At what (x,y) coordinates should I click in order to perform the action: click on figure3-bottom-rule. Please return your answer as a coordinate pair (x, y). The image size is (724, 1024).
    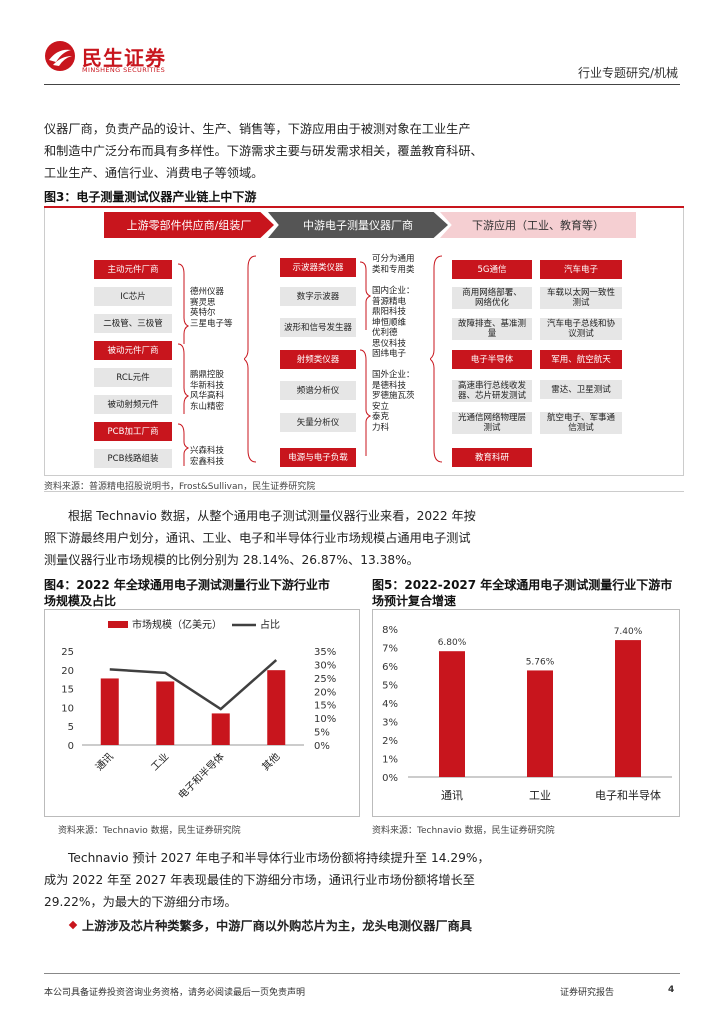
    Looking at the image, I should click on (364, 491).